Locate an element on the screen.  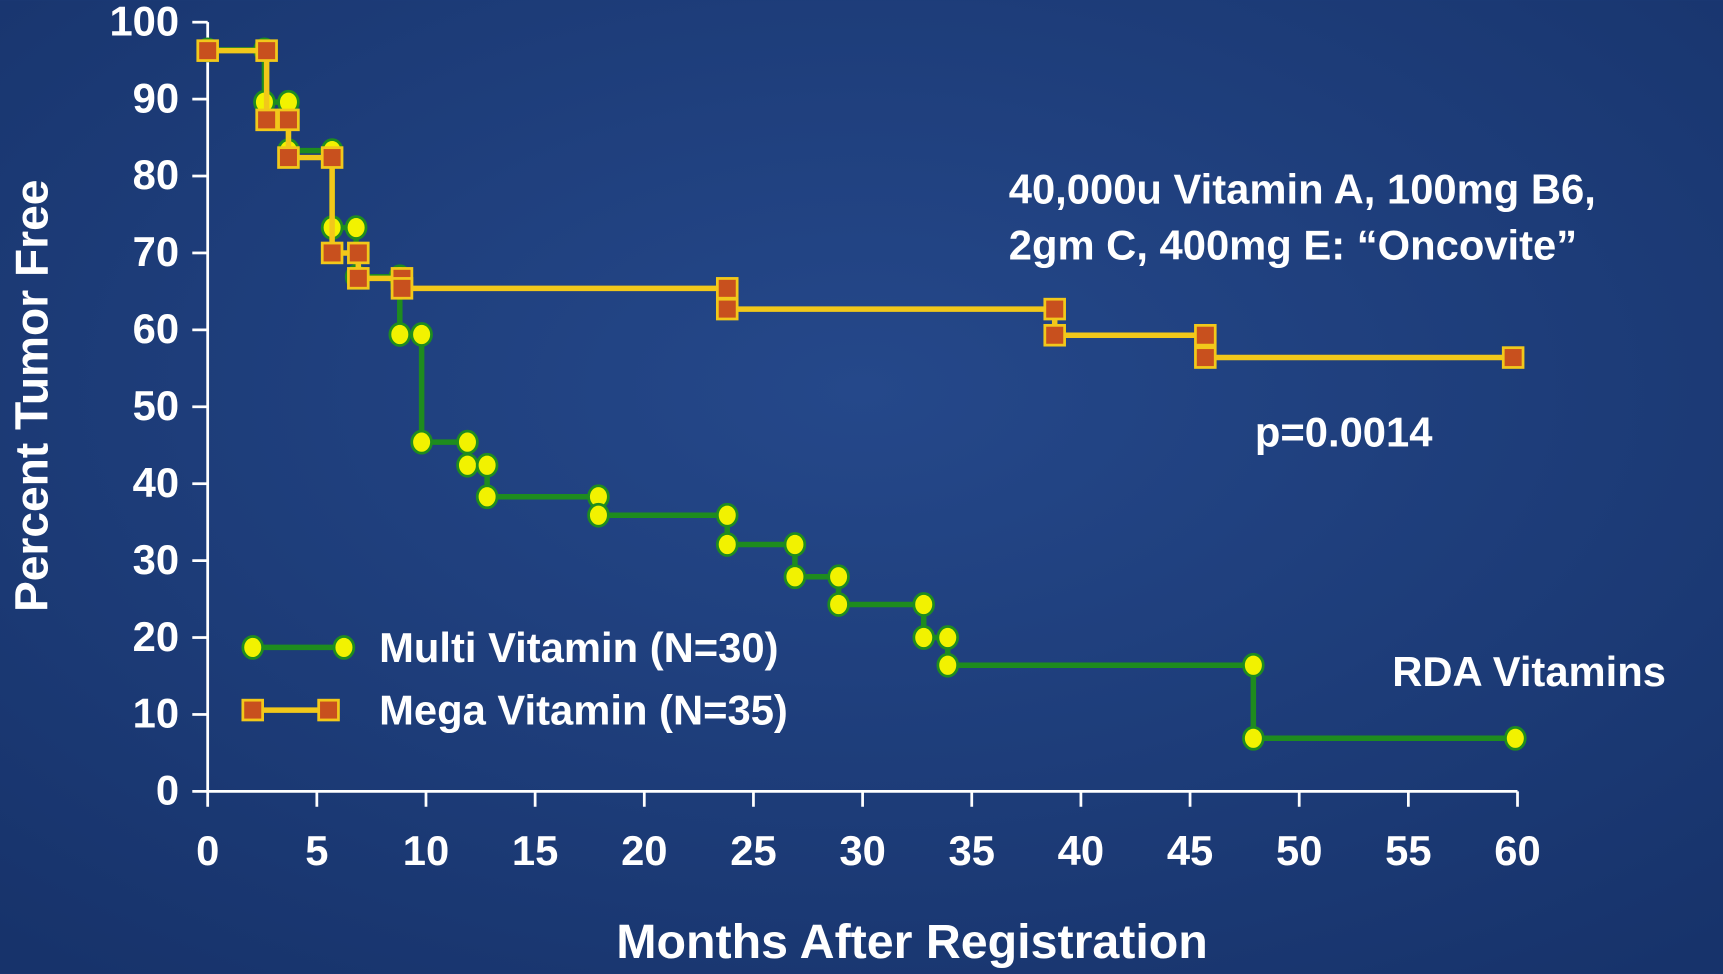
y-tick-label: 60 is located at coordinates (156, 328).